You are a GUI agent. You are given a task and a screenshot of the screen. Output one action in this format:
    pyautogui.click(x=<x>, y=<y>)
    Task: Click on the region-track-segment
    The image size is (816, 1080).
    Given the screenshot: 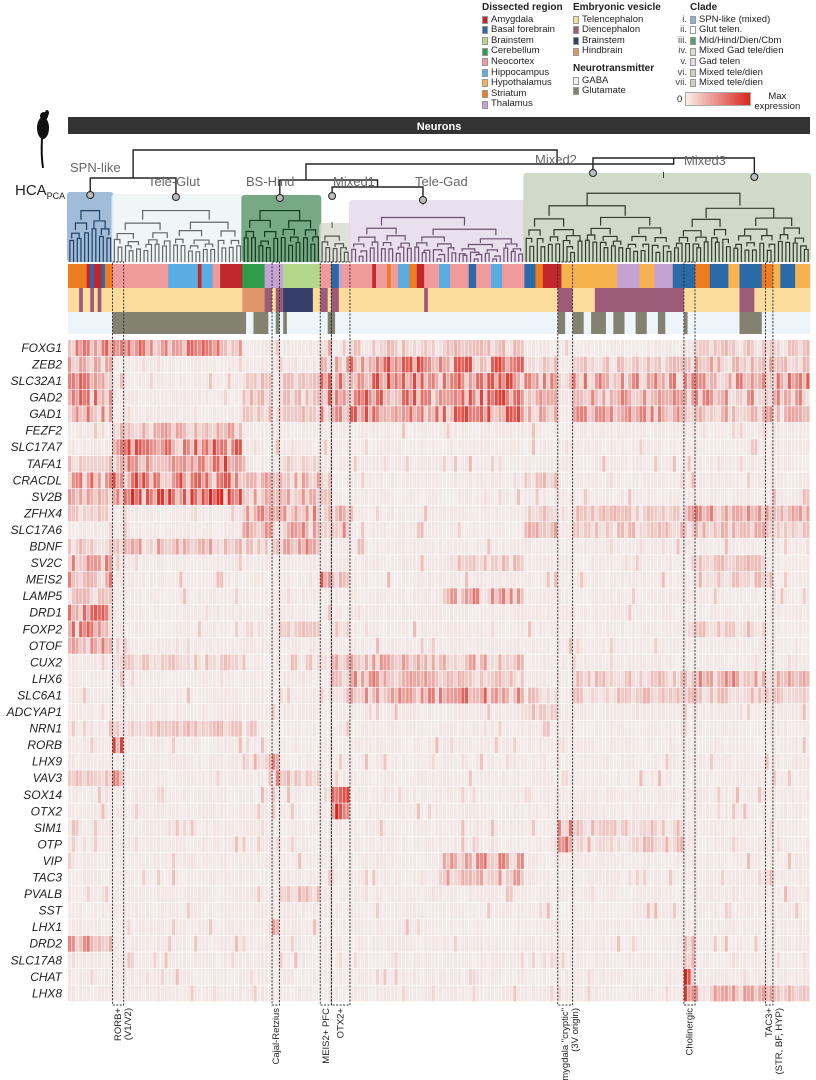 What is the action you would take?
    pyautogui.click(x=678, y=276)
    